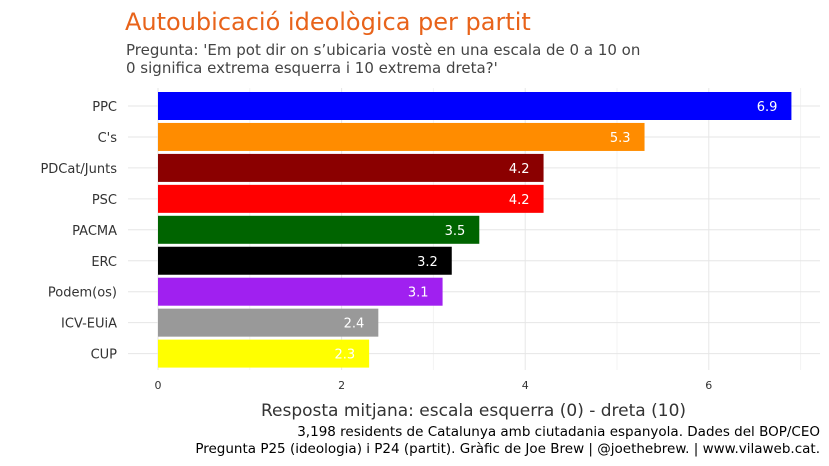  What do you see at coordinates (89, 324) in the screenshot?
I see `y-tick-label: ICV-EUiA` at bounding box center [89, 324].